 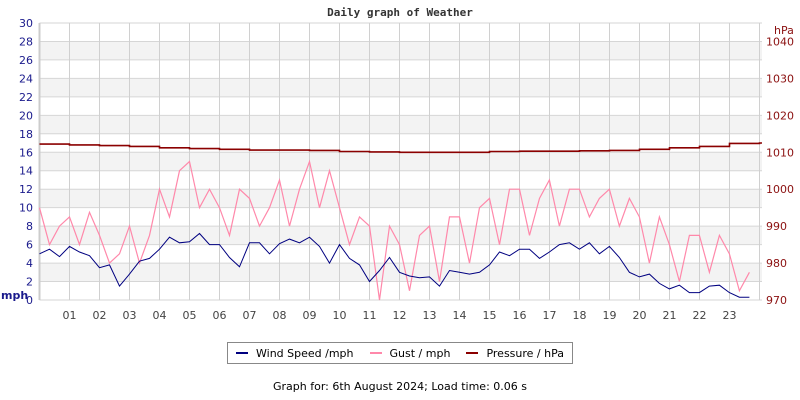 What do you see at coordinates (370, 315) in the screenshot?
I see `x-tick-label: 11` at bounding box center [370, 315].